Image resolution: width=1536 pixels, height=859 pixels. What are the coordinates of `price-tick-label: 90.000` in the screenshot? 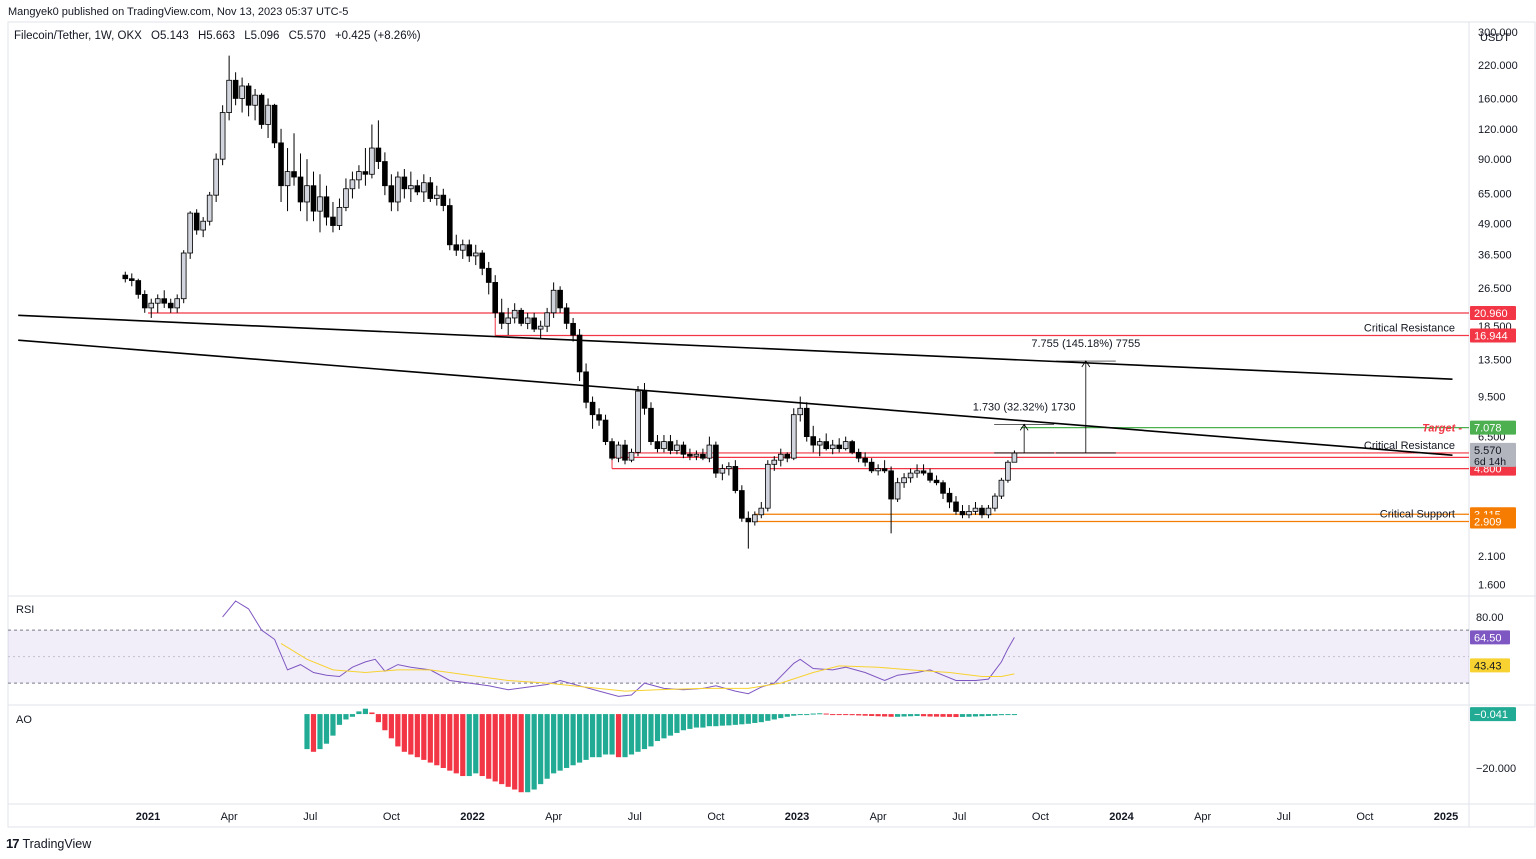 It's located at (1495, 160).